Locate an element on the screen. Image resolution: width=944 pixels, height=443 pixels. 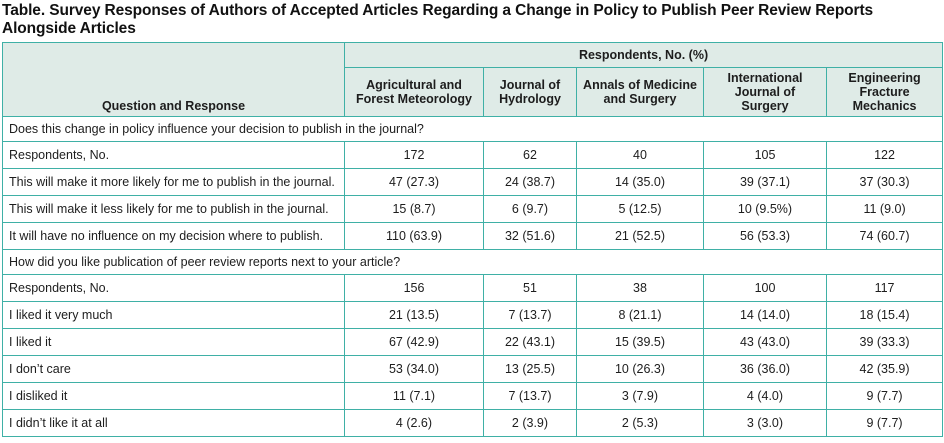
column-header-international-journal-of-surgery: International Journal of Surgery is located at coordinates (765, 92).